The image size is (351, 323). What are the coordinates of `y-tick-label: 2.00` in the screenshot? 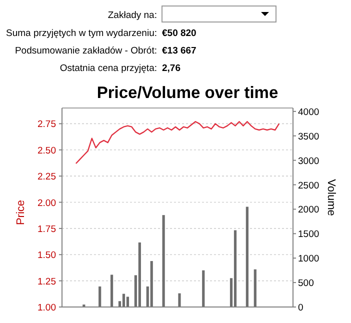 It's located at (47, 203).